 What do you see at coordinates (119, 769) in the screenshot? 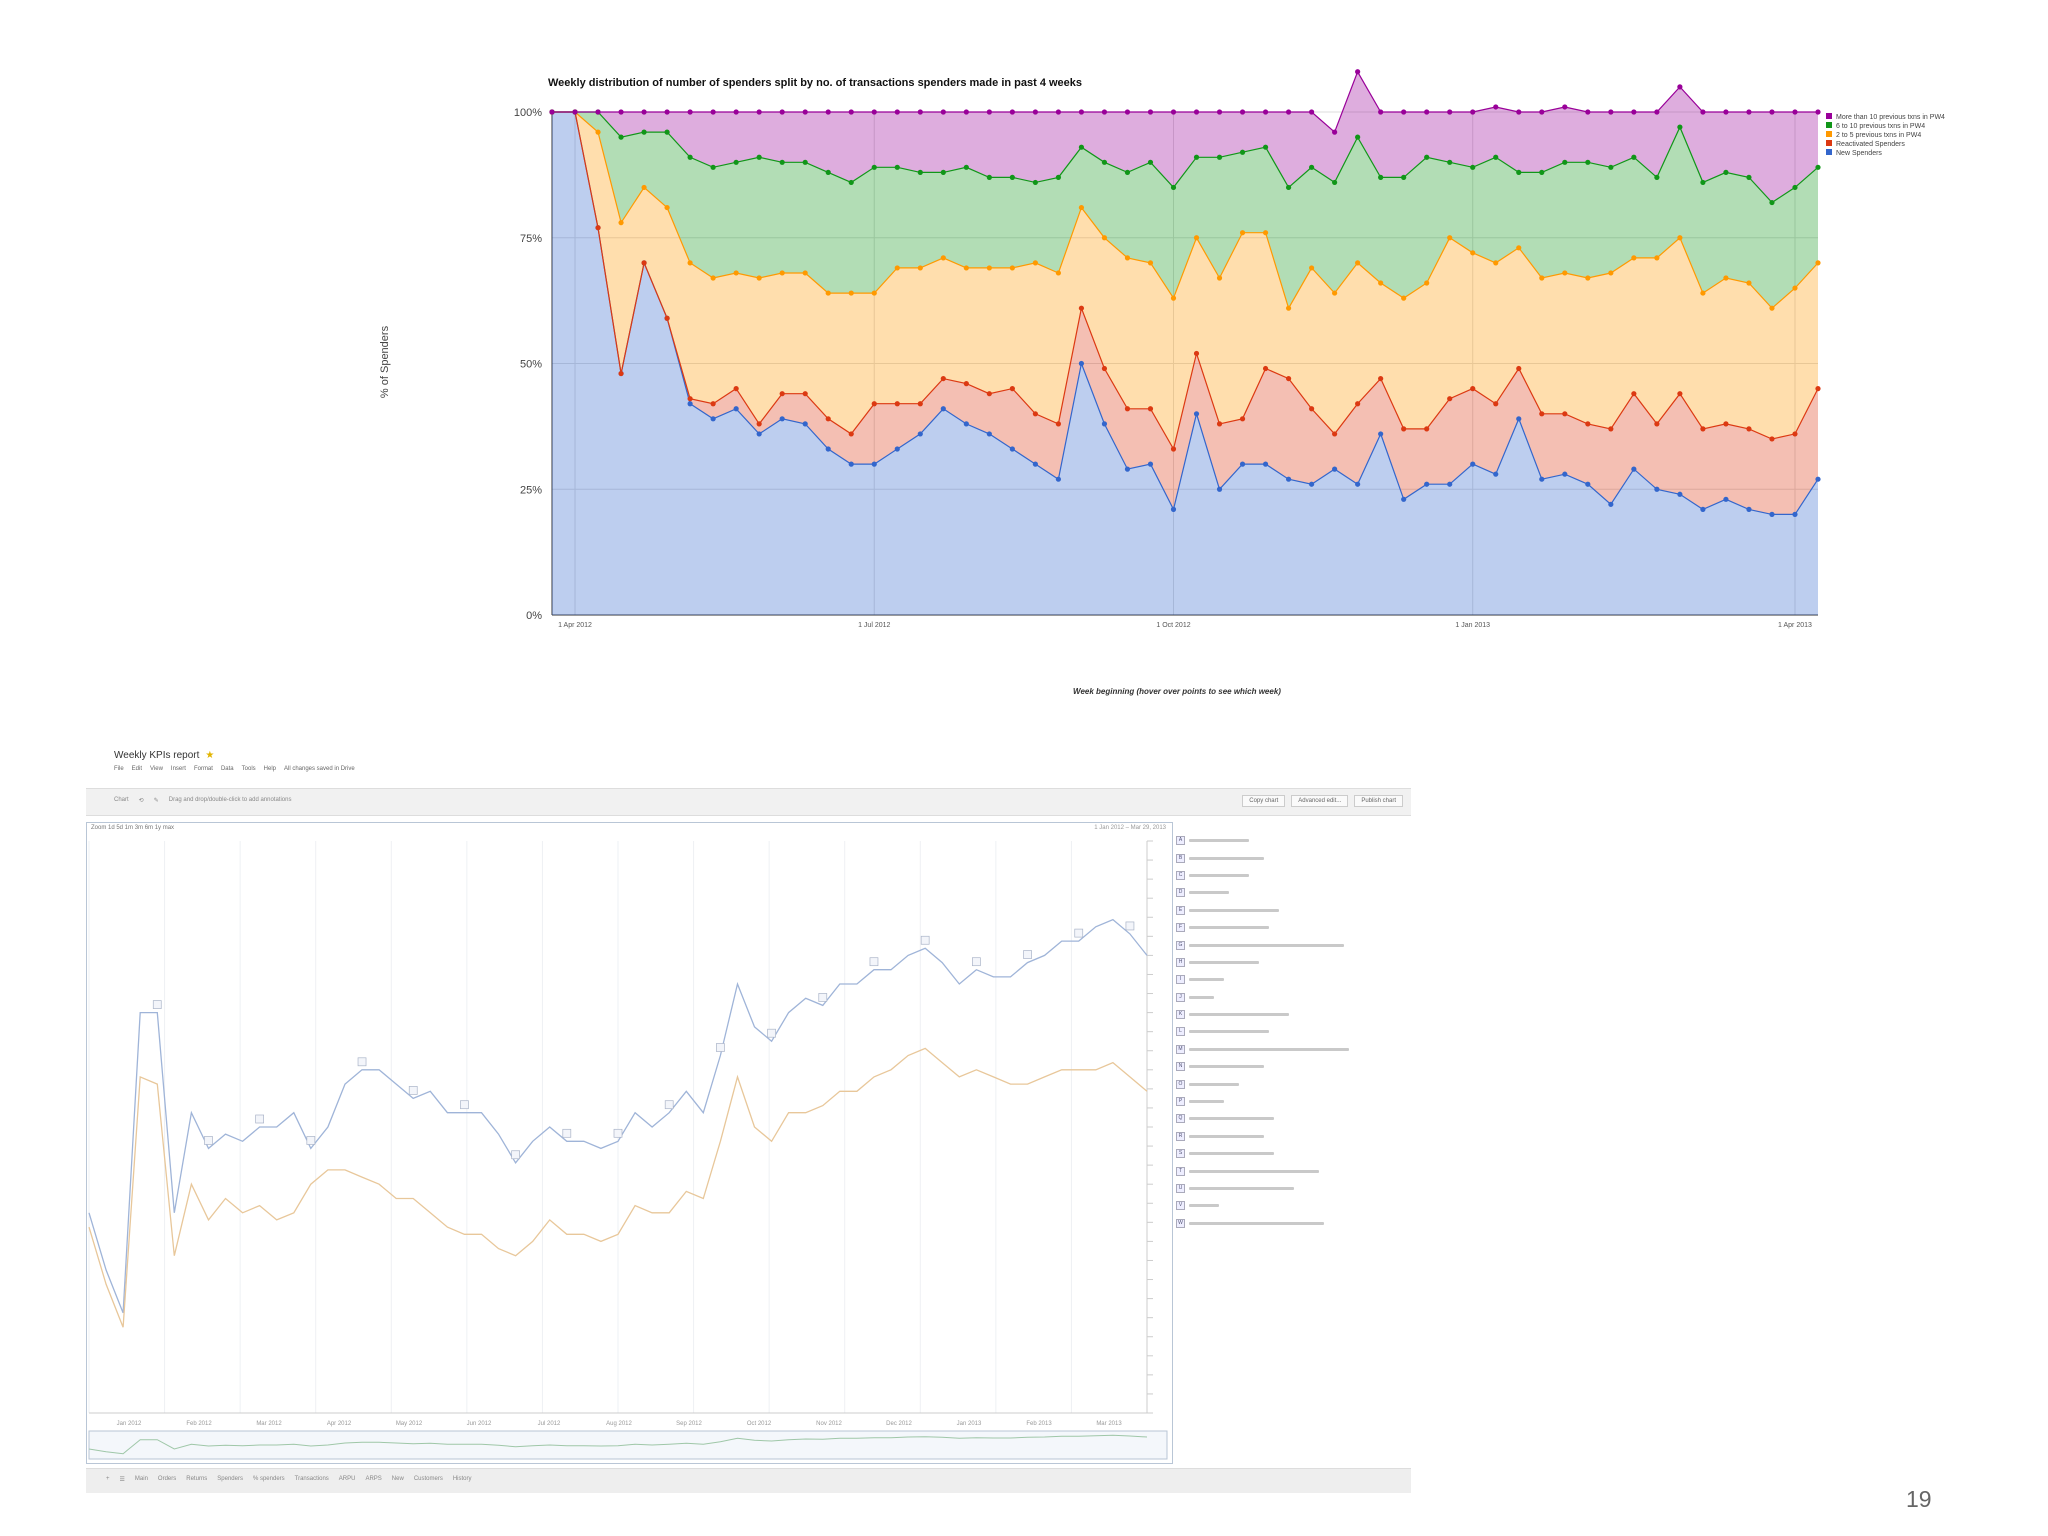
I see `menu-file: File` at bounding box center [119, 769].